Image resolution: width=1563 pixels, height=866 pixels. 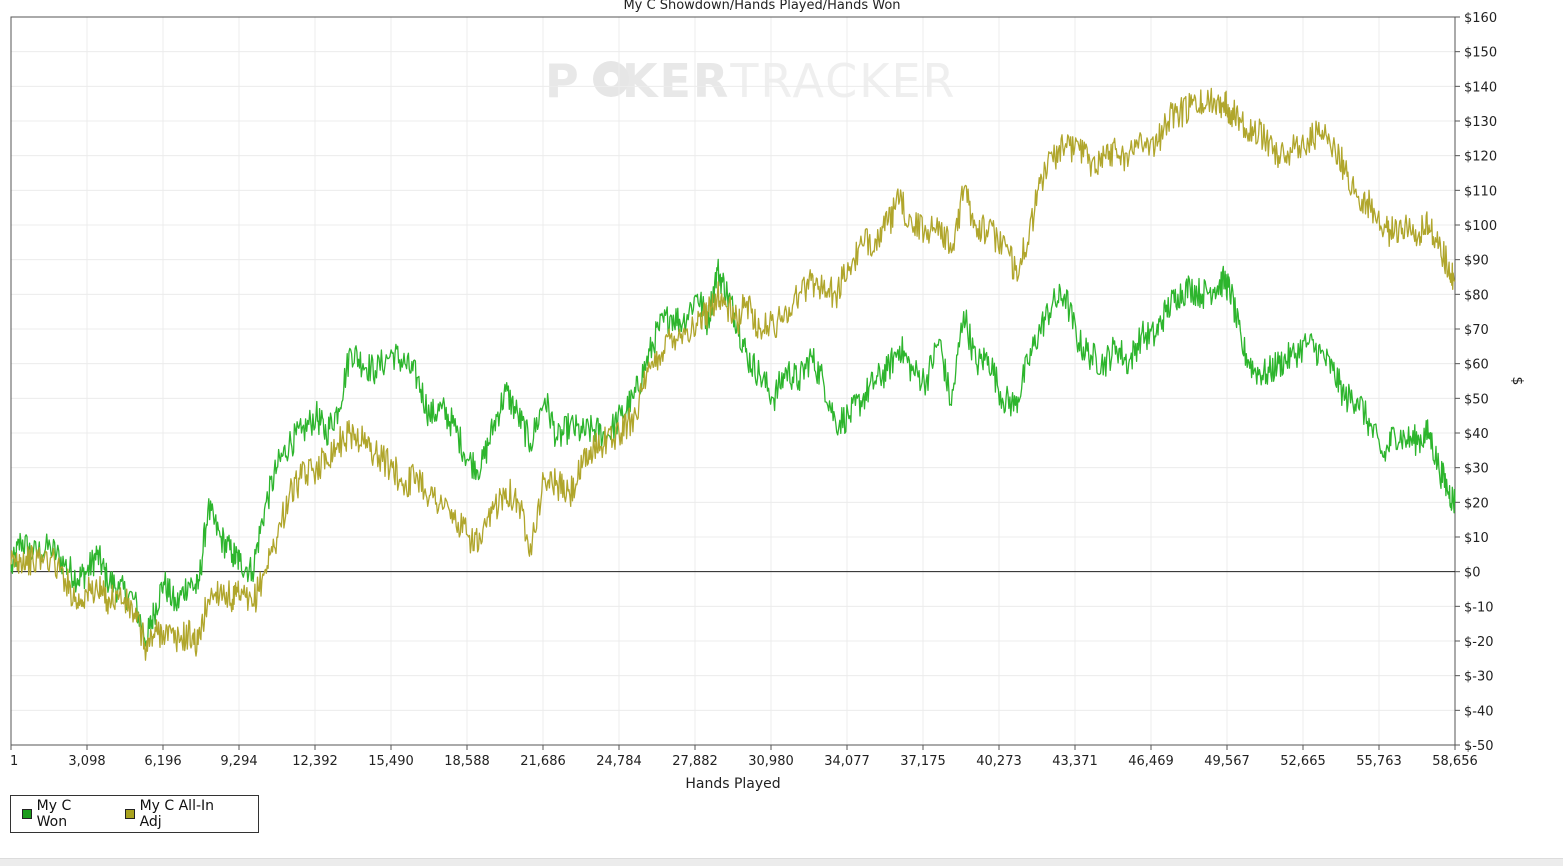 What do you see at coordinates (1379, 761) in the screenshot?
I see `x-tick-label: 55,763` at bounding box center [1379, 761].